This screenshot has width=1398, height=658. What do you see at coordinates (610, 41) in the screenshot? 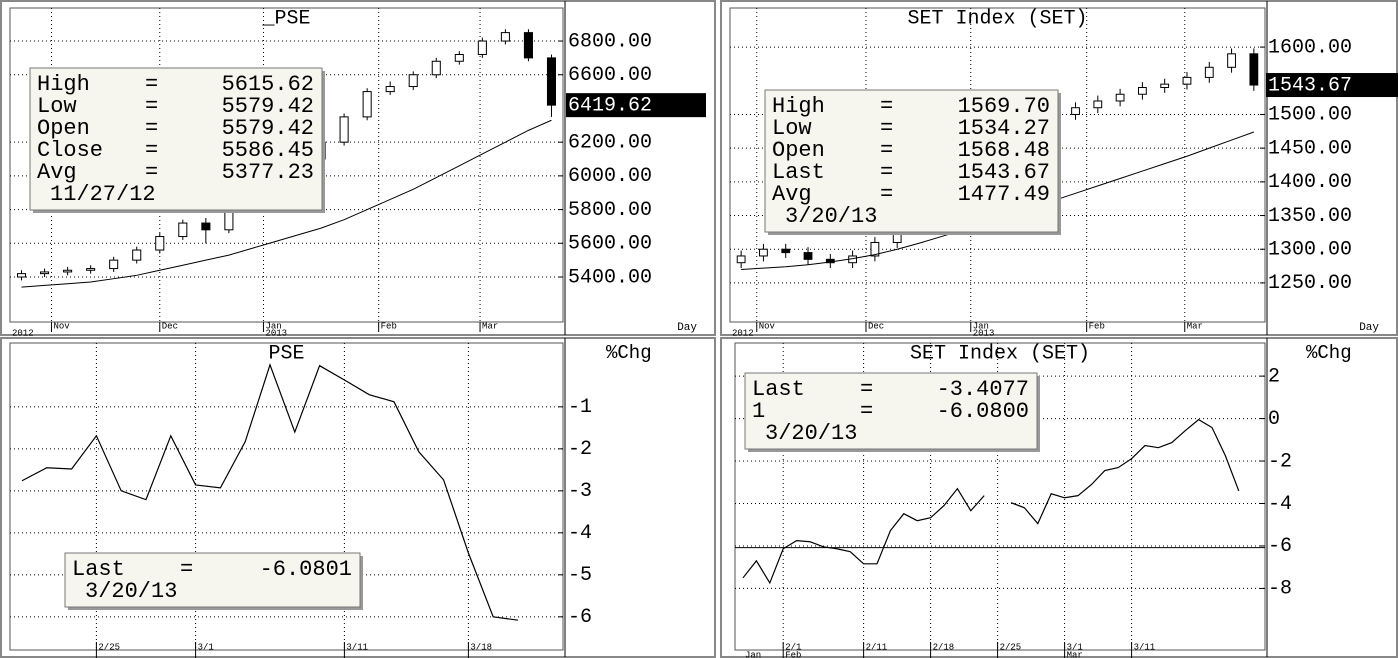
I see `y-tick-label: 6800.00` at bounding box center [610, 41].